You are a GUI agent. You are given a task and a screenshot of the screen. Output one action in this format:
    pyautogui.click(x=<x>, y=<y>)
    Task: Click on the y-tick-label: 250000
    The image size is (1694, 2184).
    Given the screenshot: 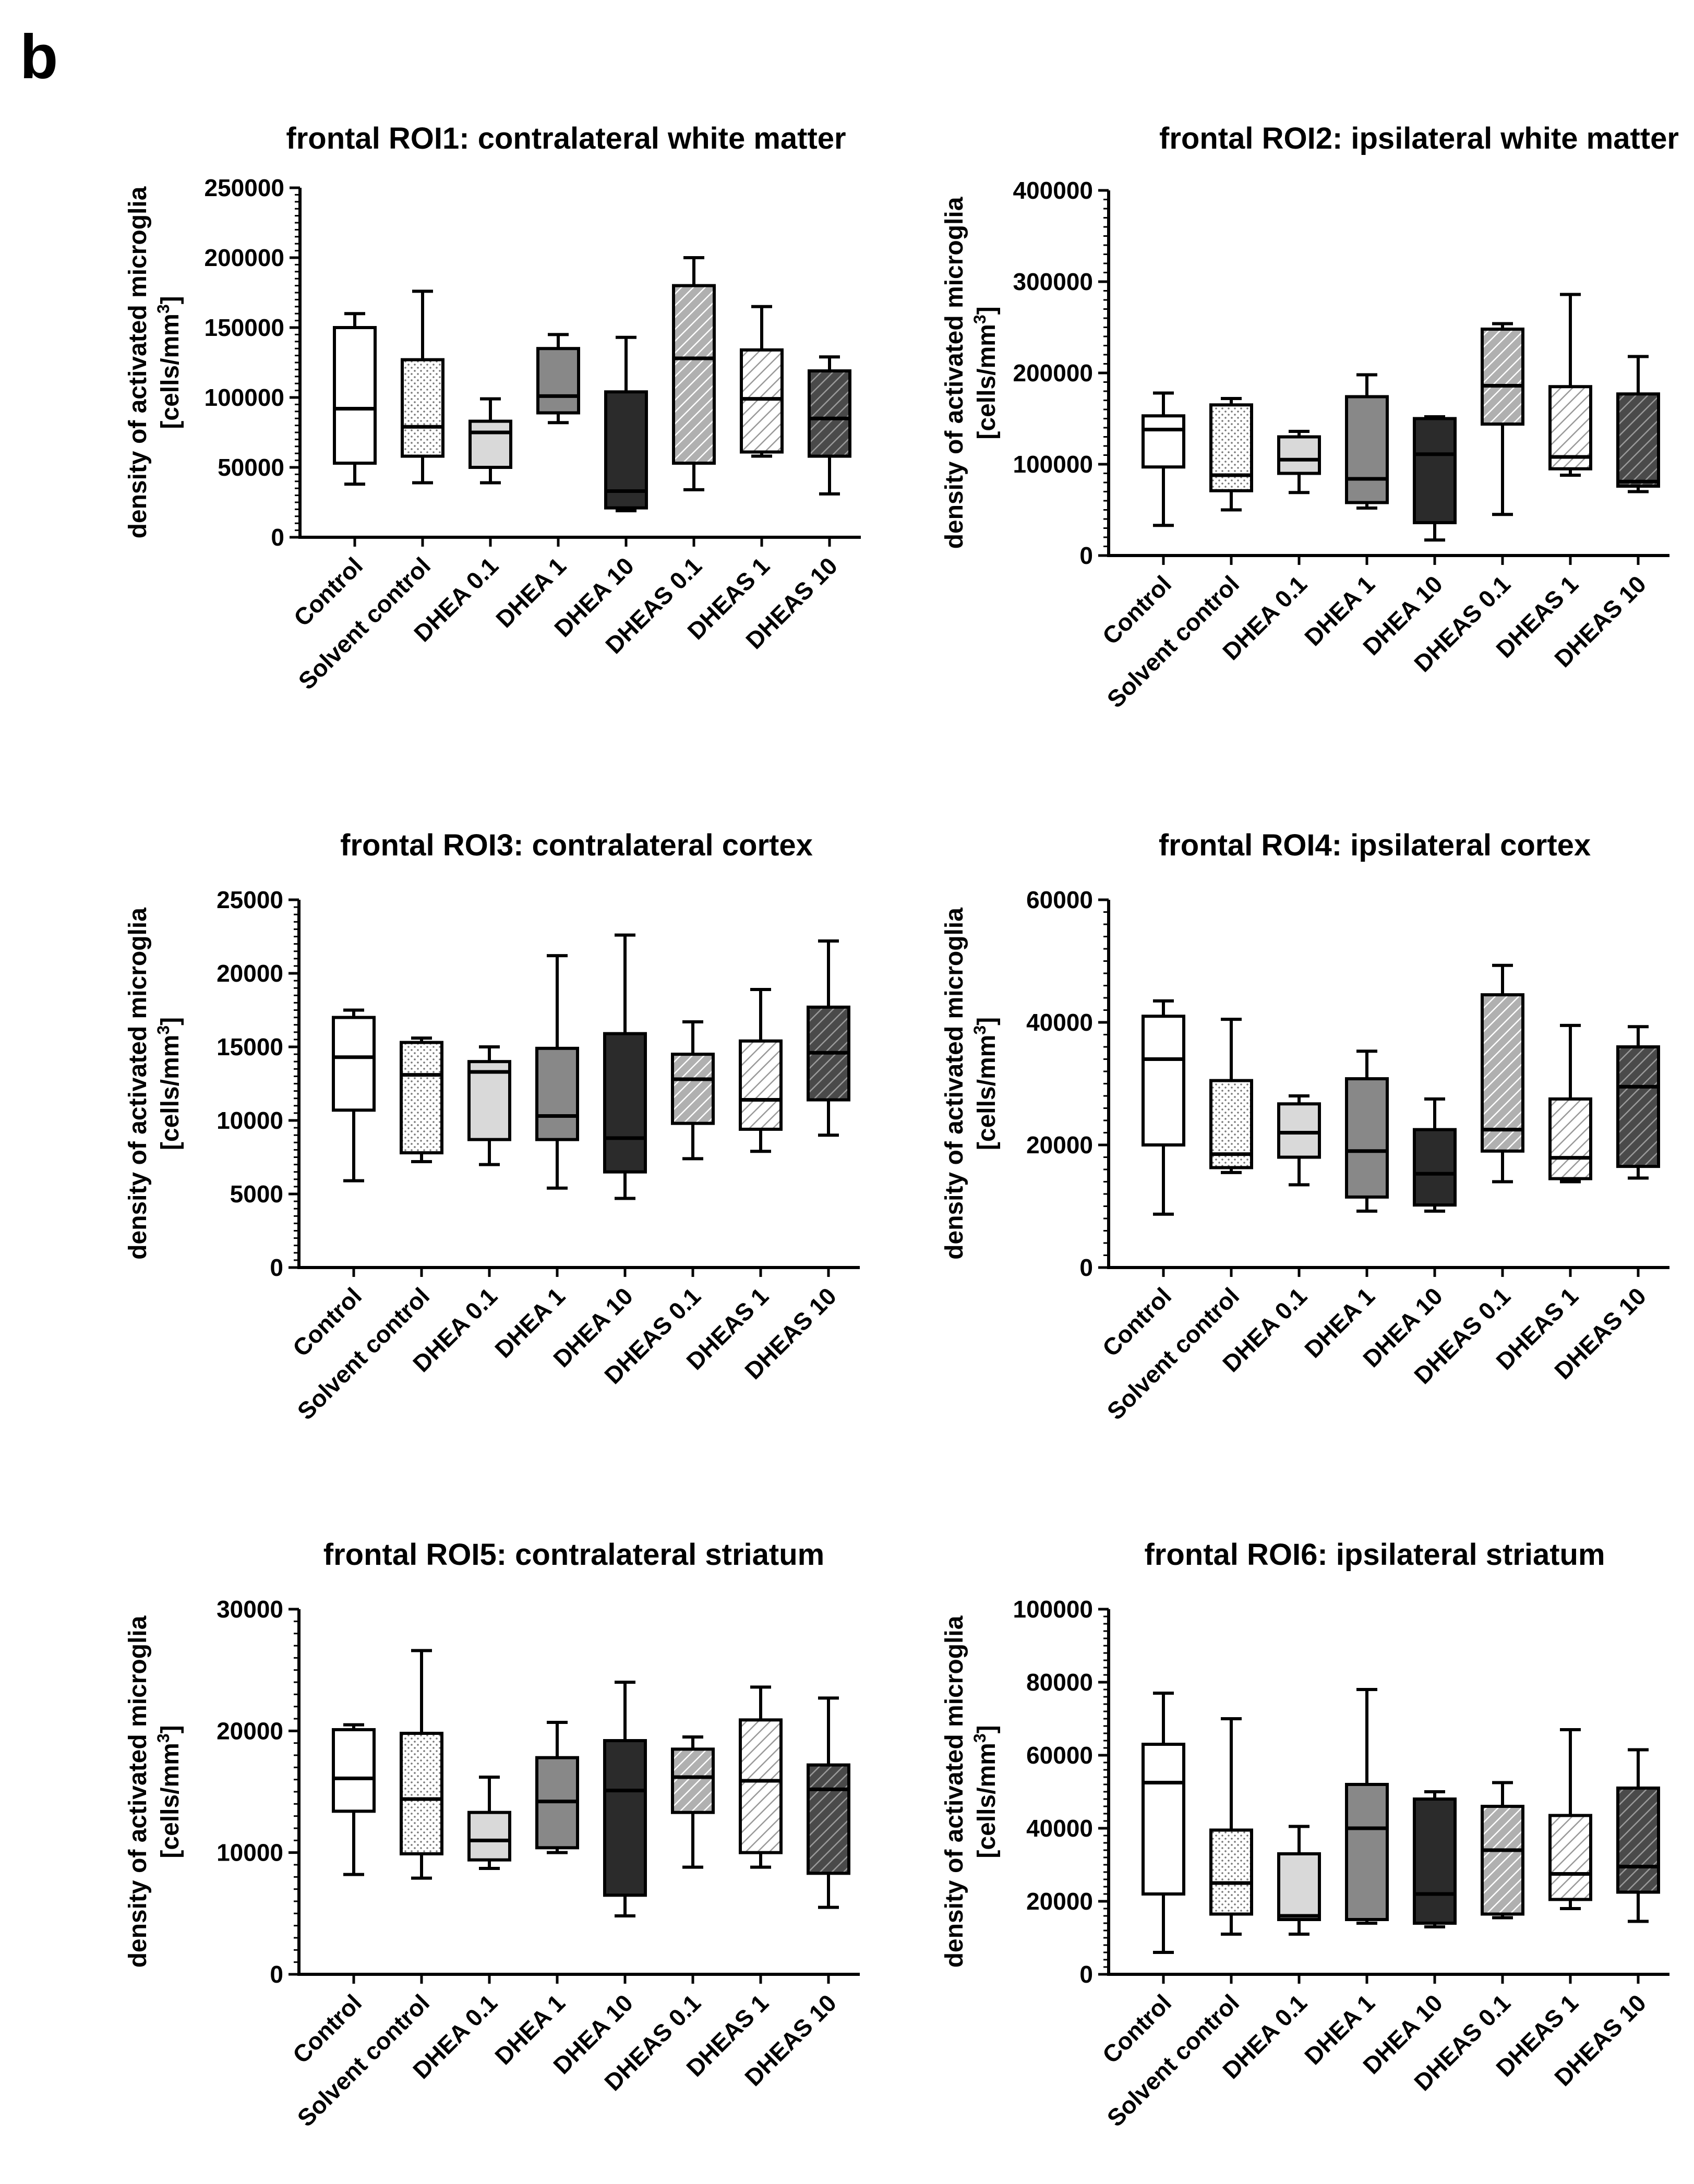 What is the action you would take?
    pyautogui.click(x=245, y=187)
    